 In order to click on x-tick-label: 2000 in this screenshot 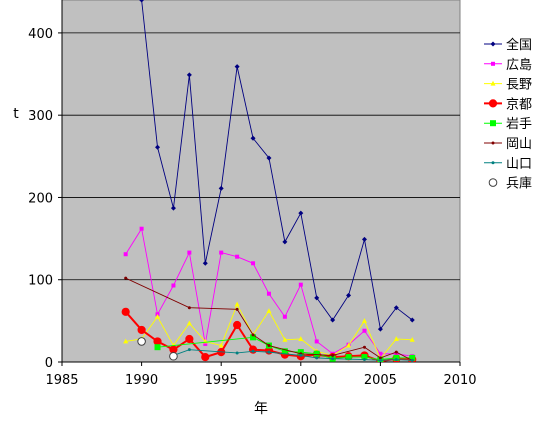, I will do `click(300, 380)`.